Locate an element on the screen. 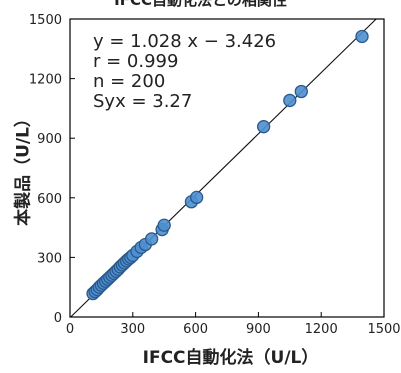 This screenshot has width=401, height=373. standard-error: Syx = 3.27 is located at coordinates (143, 101).